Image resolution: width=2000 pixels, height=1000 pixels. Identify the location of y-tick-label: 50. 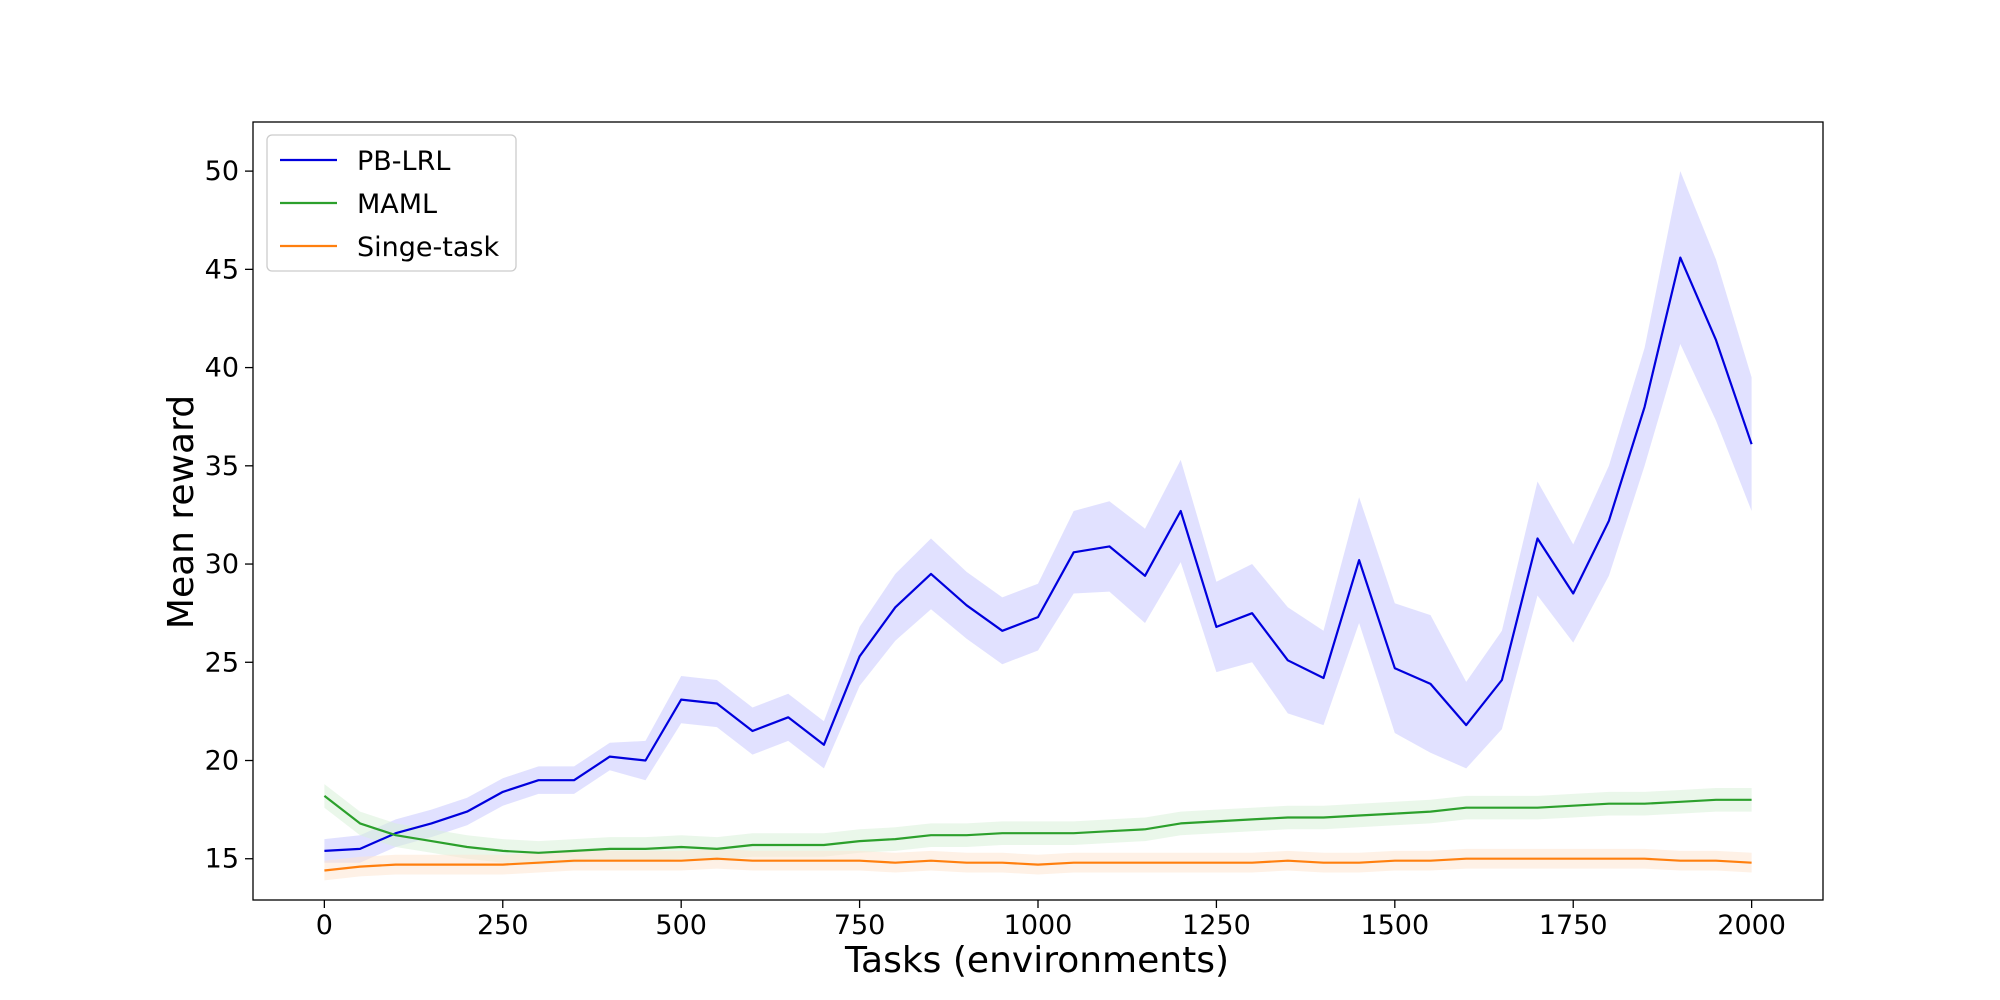
(222, 171).